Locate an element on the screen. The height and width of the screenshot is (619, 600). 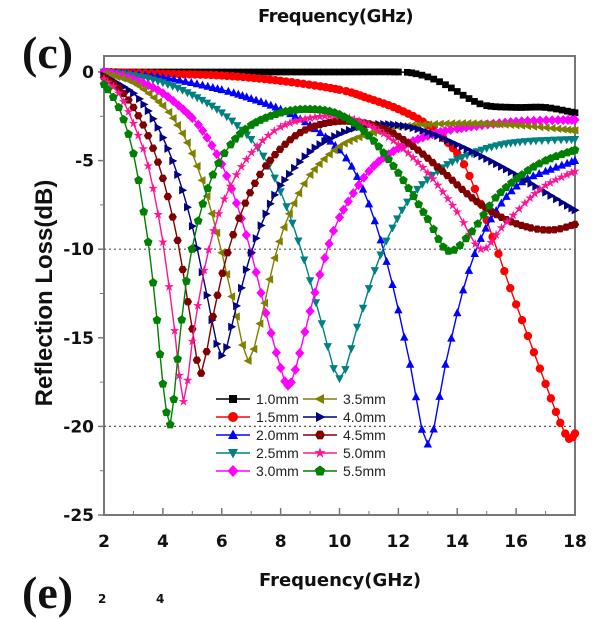
legend-item-3-5mm: 3.5mm is located at coordinates (344, 399).